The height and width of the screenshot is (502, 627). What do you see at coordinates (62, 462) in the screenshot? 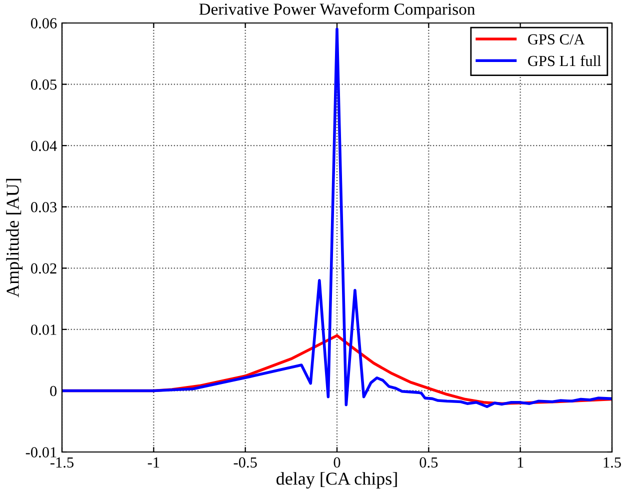
I see `x-tick-label: -1.5` at bounding box center [62, 462].